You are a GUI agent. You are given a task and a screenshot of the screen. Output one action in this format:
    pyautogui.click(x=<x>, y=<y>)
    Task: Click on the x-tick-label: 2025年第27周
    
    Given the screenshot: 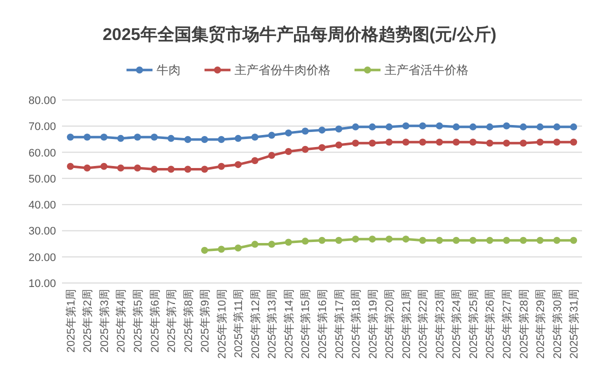 What is the action you would take?
    pyautogui.click(x=508, y=324)
    